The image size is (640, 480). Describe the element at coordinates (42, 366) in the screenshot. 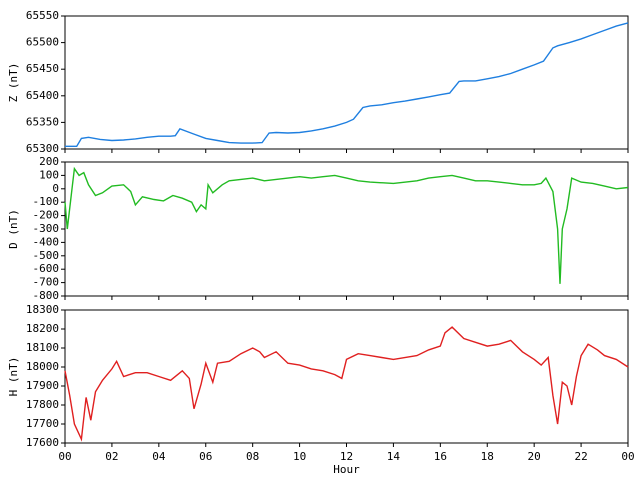

I see `y-tick-label: 18000` at that location.